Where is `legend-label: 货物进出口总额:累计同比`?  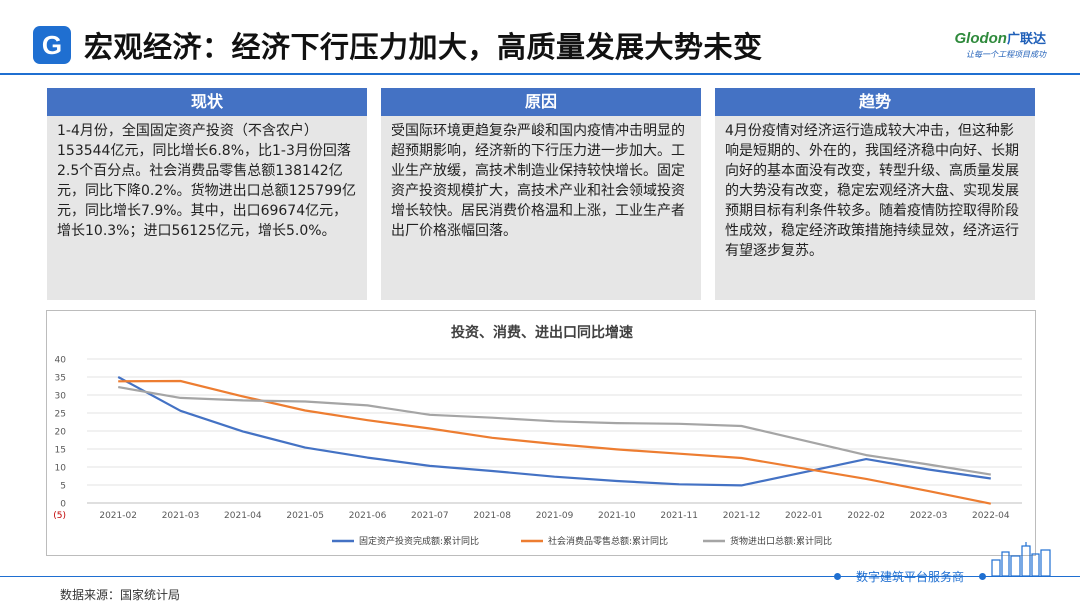 legend-label: 货物进出口总额:累计同比 is located at coordinates (781, 541).